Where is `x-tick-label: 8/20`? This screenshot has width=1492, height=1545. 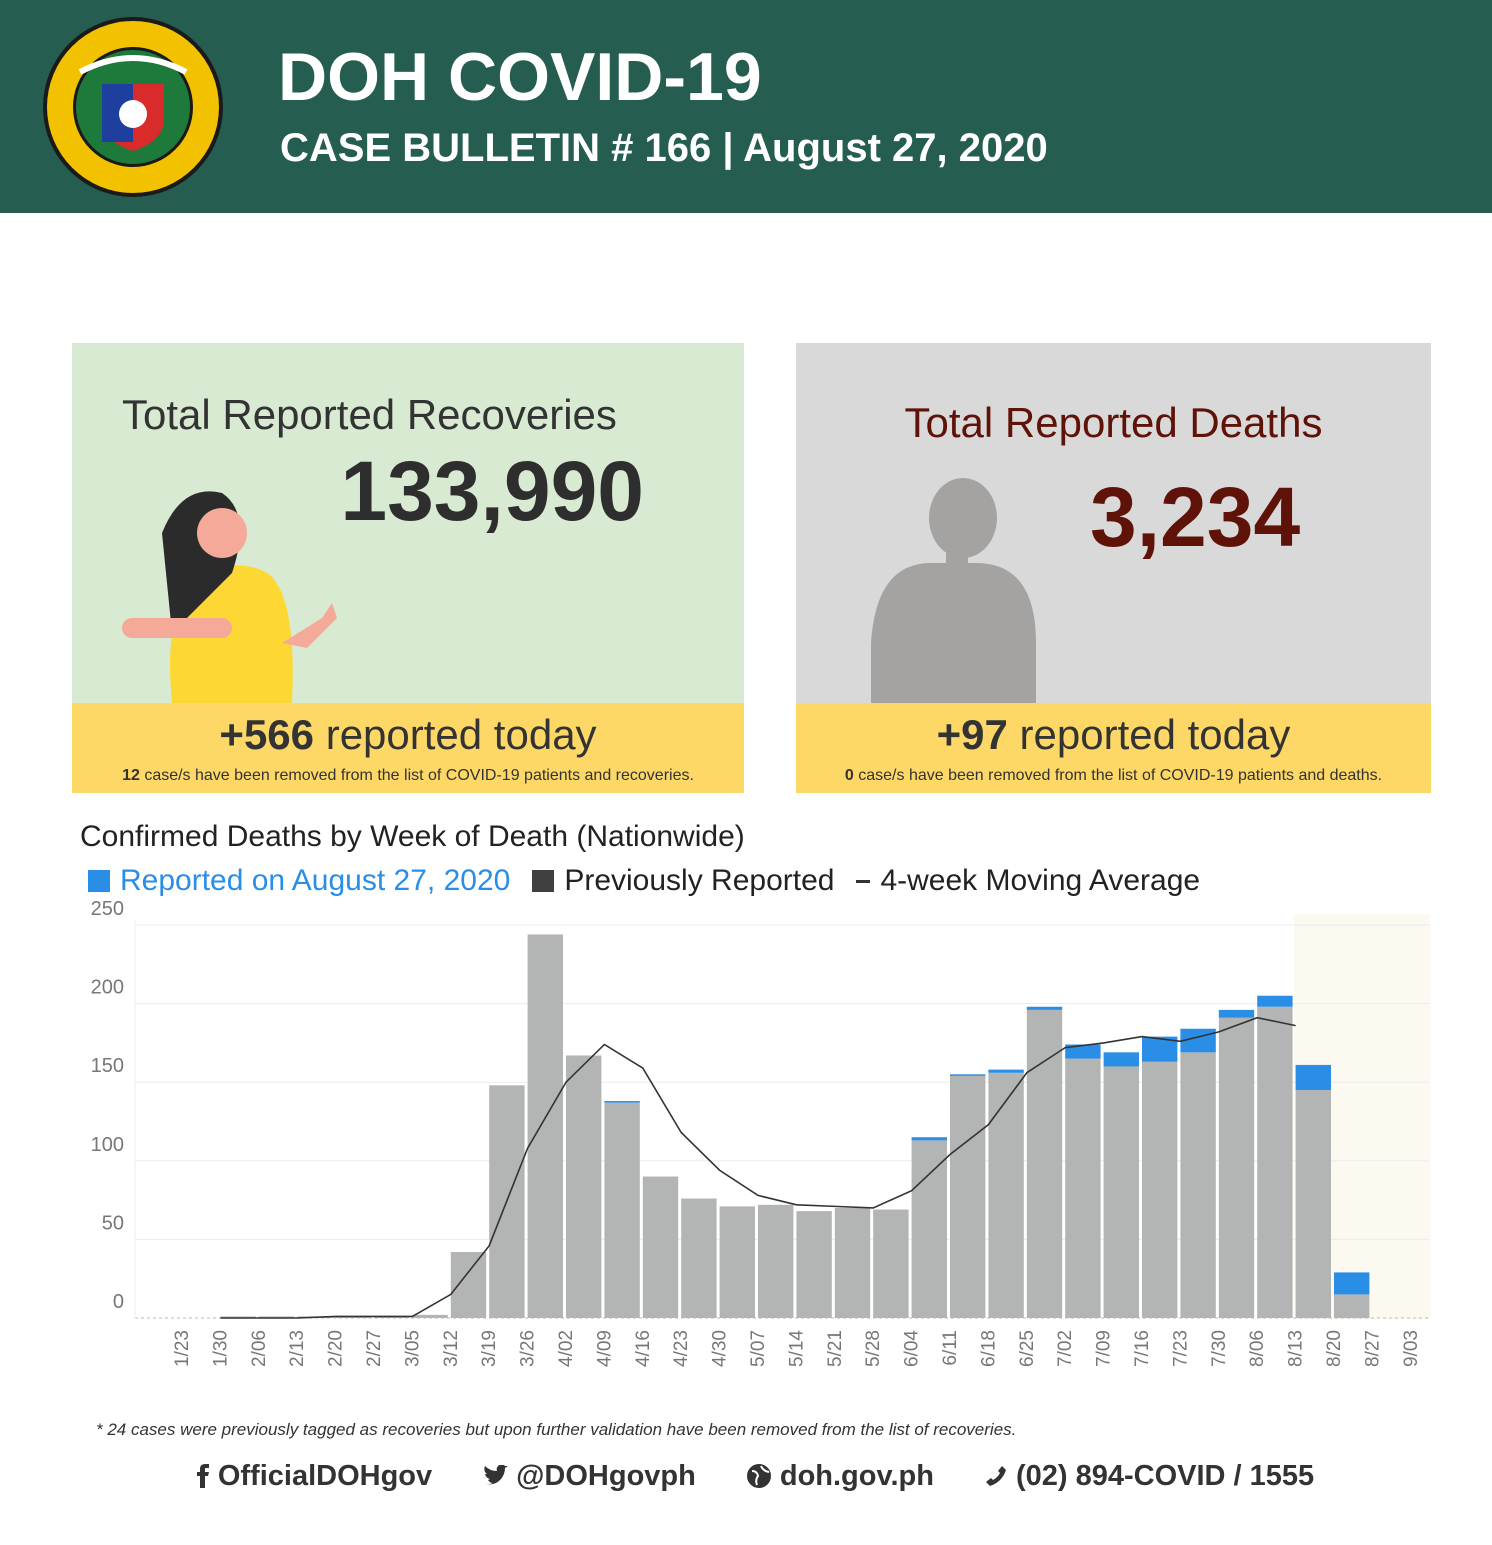 x-tick-label: 8/20 is located at coordinates (1334, 1348).